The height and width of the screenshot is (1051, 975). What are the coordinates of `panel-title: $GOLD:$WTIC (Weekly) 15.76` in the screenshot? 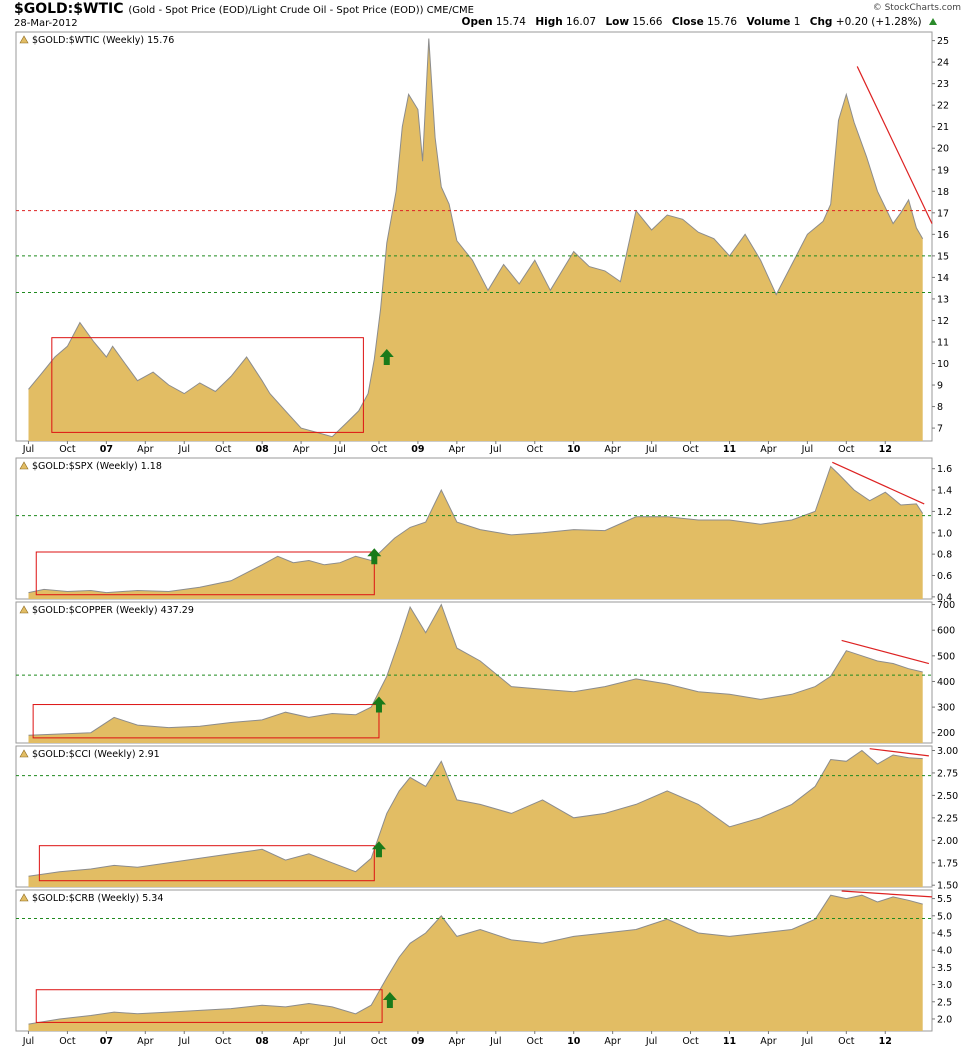 It's located at (96, 40).